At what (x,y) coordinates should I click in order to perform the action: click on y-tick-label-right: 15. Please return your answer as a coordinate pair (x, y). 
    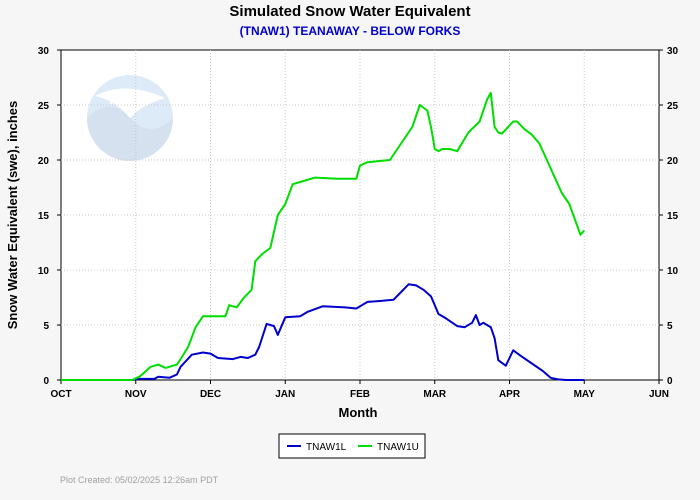
    Looking at the image, I should click on (673, 216).